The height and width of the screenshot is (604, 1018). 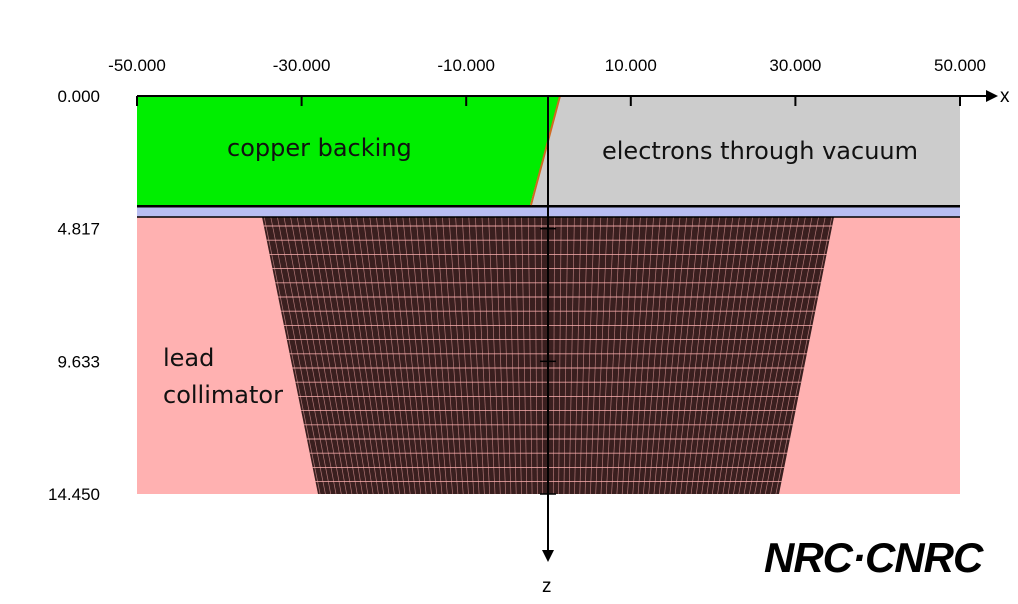 What do you see at coordinates (1005, 96) in the screenshot?
I see `x-axis-name: x` at bounding box center [1005, 96].